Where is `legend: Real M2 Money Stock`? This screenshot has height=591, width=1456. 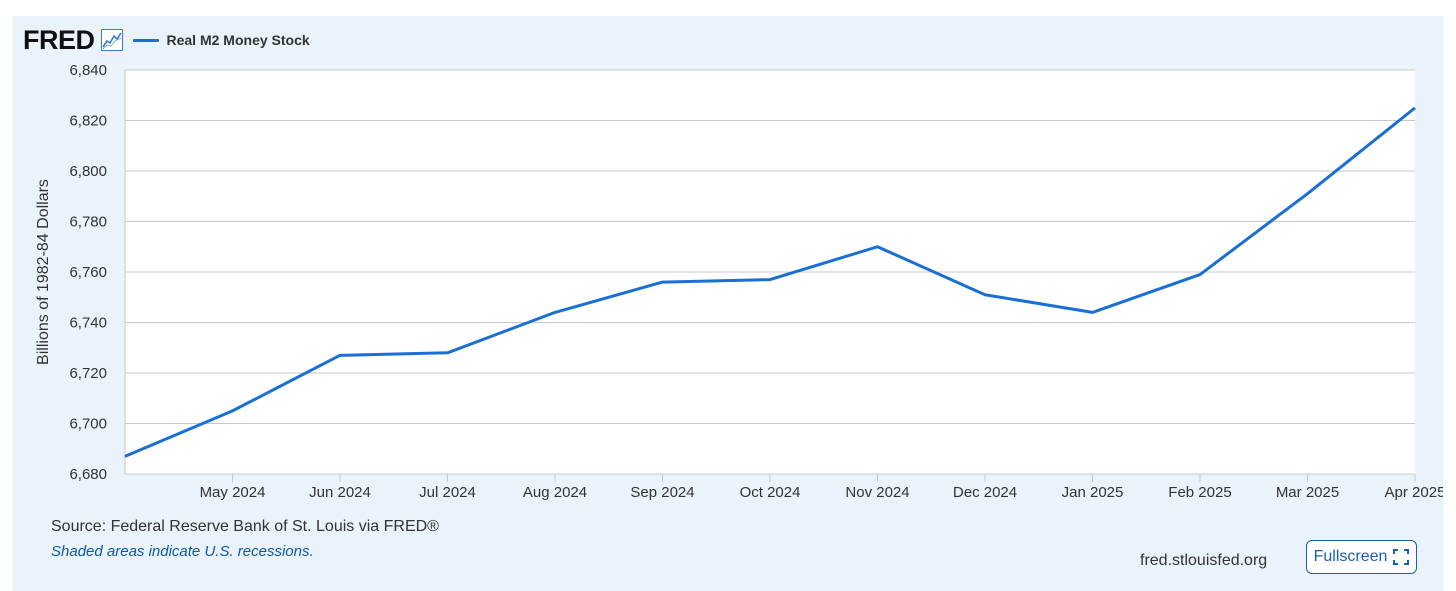
legend: Real M2 Money Stock is located at coordinates (221, 40).